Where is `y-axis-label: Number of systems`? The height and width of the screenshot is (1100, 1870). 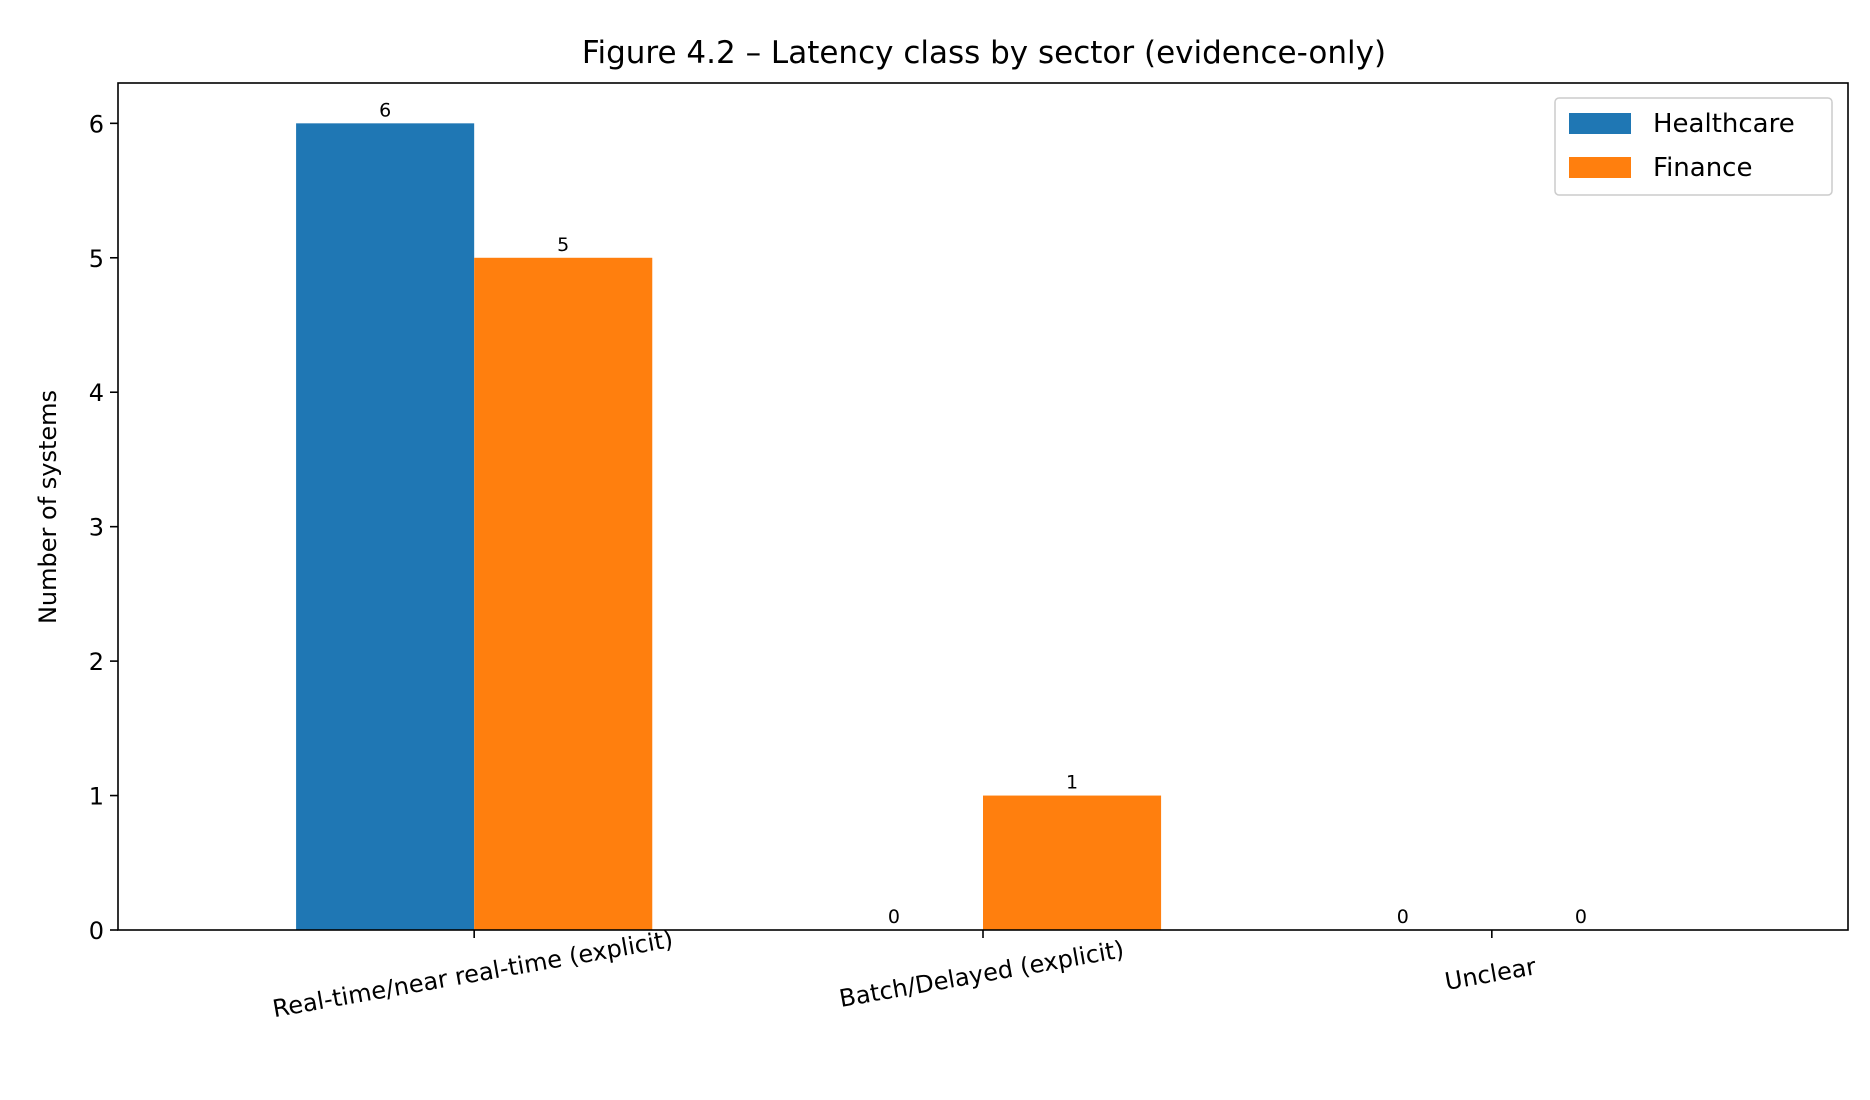 y-axis-label: Number of systems is located at coordinates (48, 507).